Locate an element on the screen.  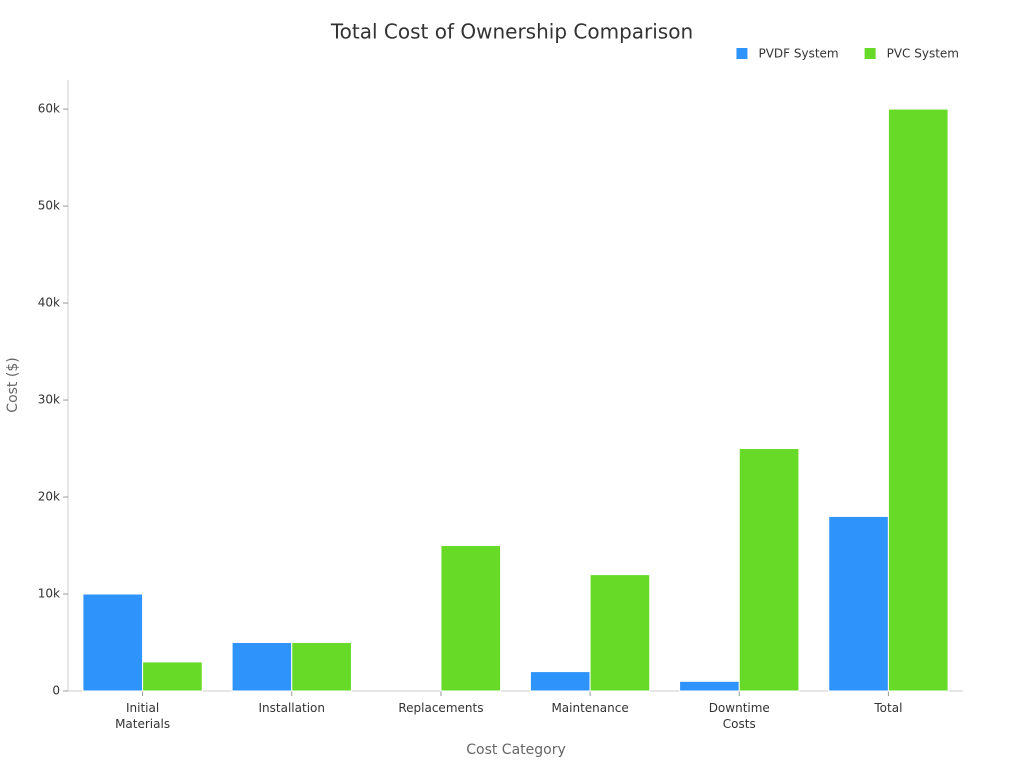
x-tick-label: Downtime Costs is located at coordinates (739, 716).